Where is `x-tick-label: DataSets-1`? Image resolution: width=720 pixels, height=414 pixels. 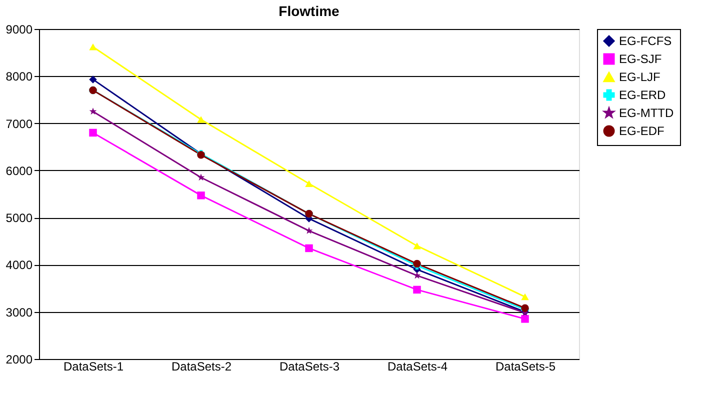 x-tick-label: DataSets-1 is located at coordinates (93, 367).